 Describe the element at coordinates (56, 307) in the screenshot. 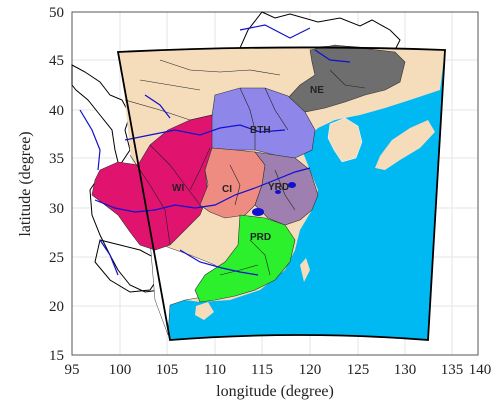

I see `y-tick-label: 20` at that location.